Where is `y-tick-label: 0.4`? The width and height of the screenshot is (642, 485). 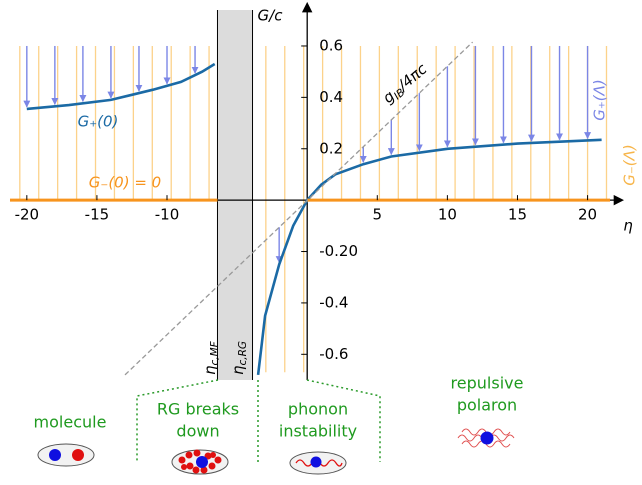
y-tick-label: 0.4 is located at coordinates (331, 97).